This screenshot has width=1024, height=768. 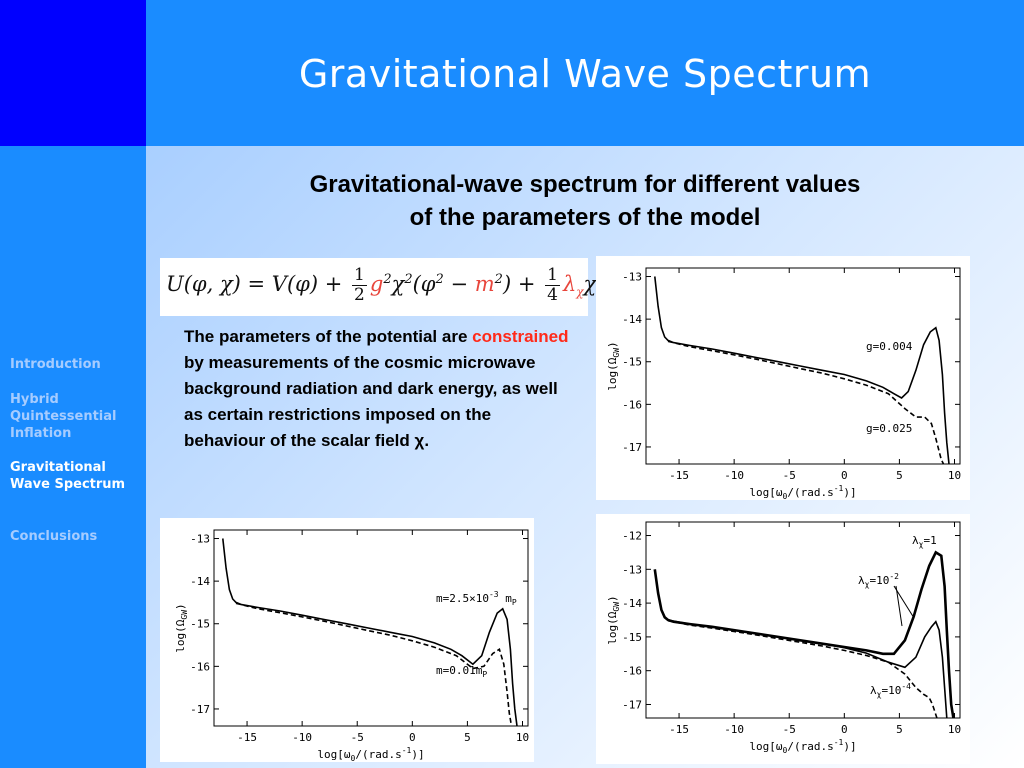 I want to click on eq-lhs: U(φ, χ) = V(φ) +, so click(x=254, y=284).